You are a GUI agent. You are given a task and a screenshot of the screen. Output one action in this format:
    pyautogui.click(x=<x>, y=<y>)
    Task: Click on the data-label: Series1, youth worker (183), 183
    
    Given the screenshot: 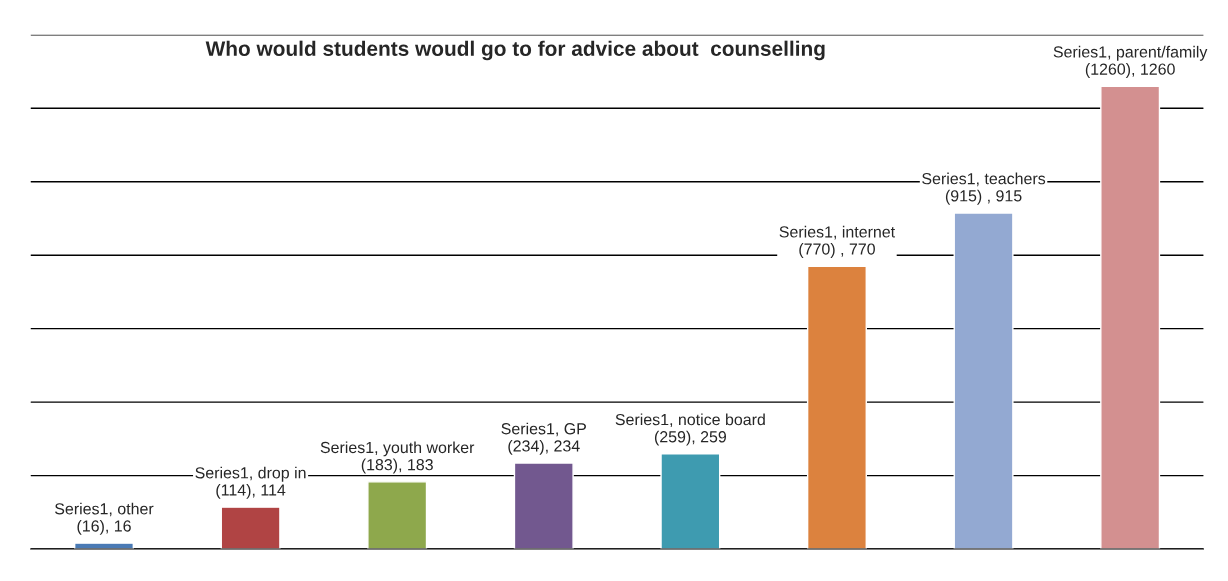 What is the action you would take?
    pyautogui.click(x=397, y=457)
    